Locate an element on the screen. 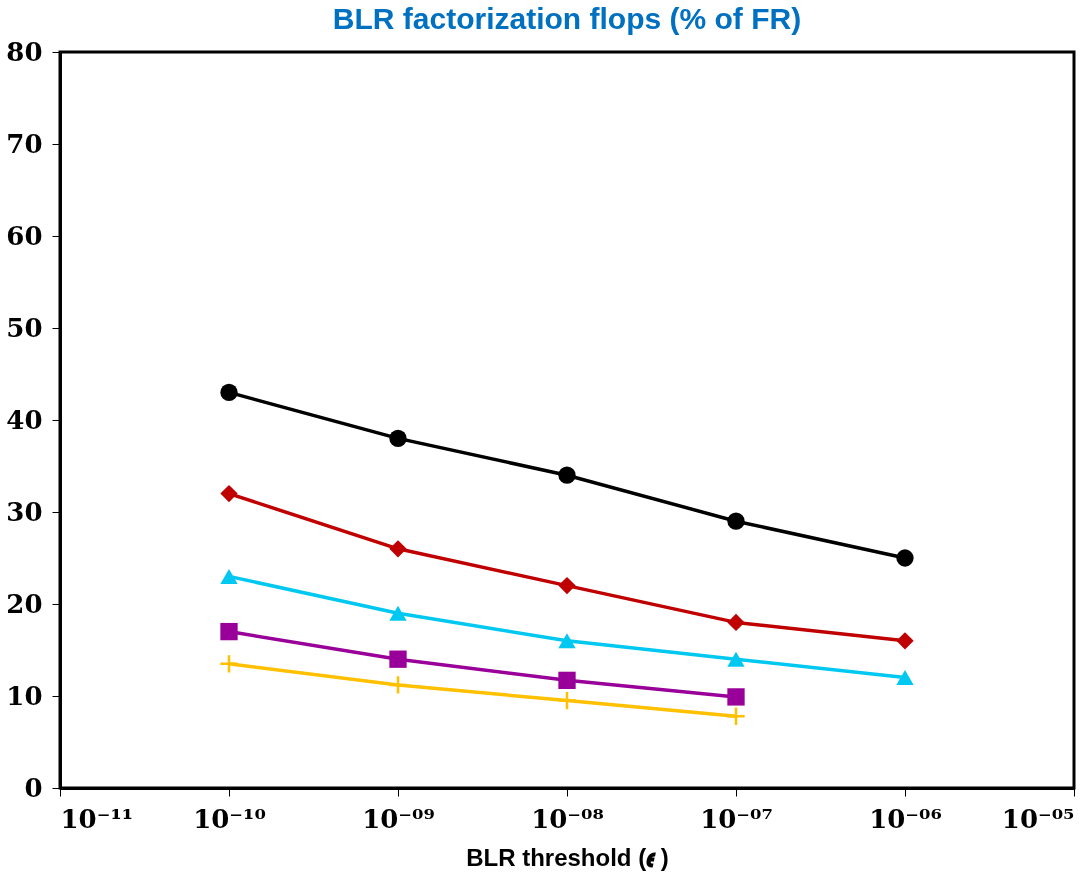 This screenshot has width=1092, height=885. x-tick-label: 10⁻⁰⁷ is located at coordinates (736, 818).